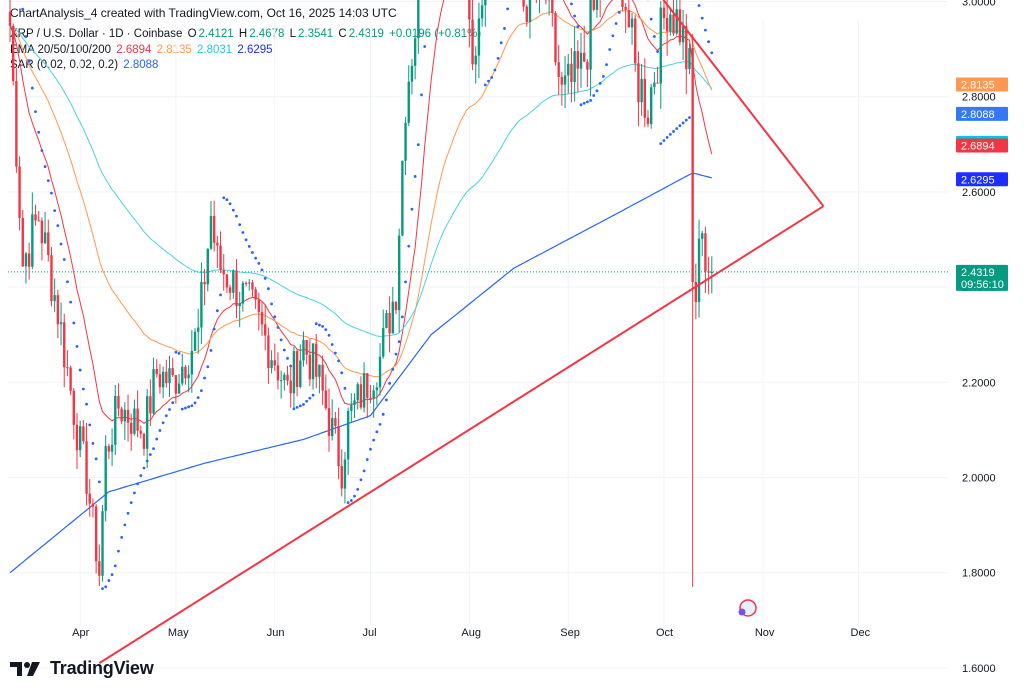 This screenshot has height=694, width=1024. Describe the element at coordinates (625, 103) in the screenshot. I see `triangle-trendline` at that location.